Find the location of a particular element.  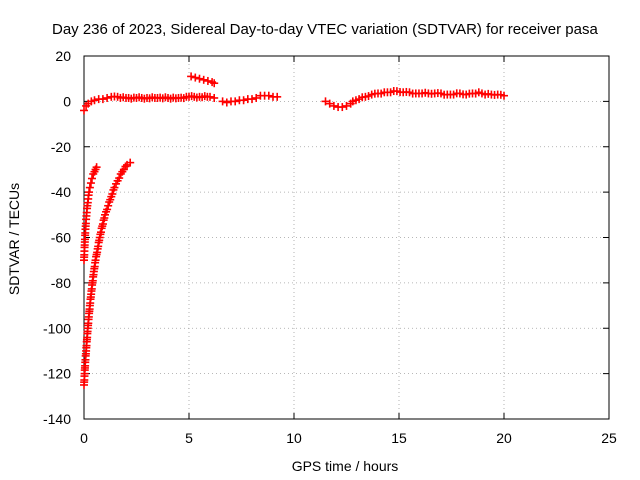

y-tick-label: -80 is located at coordinates (61, 283).